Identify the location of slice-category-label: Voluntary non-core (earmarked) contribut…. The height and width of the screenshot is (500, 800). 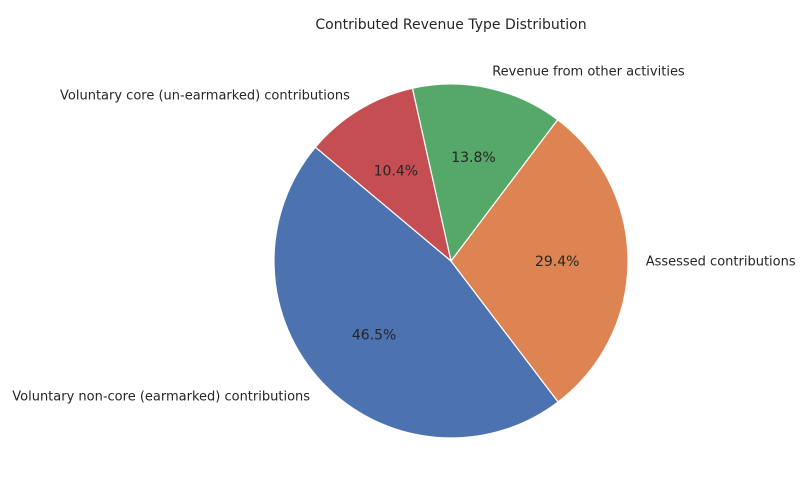
(161, 396).